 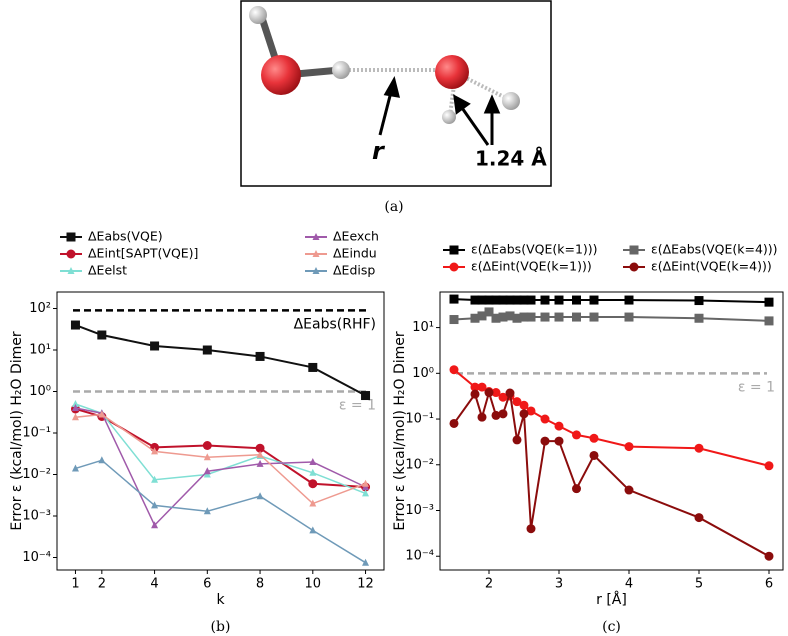 I want to click on legend-label: ΔEexch, so click(x=356, y=236).